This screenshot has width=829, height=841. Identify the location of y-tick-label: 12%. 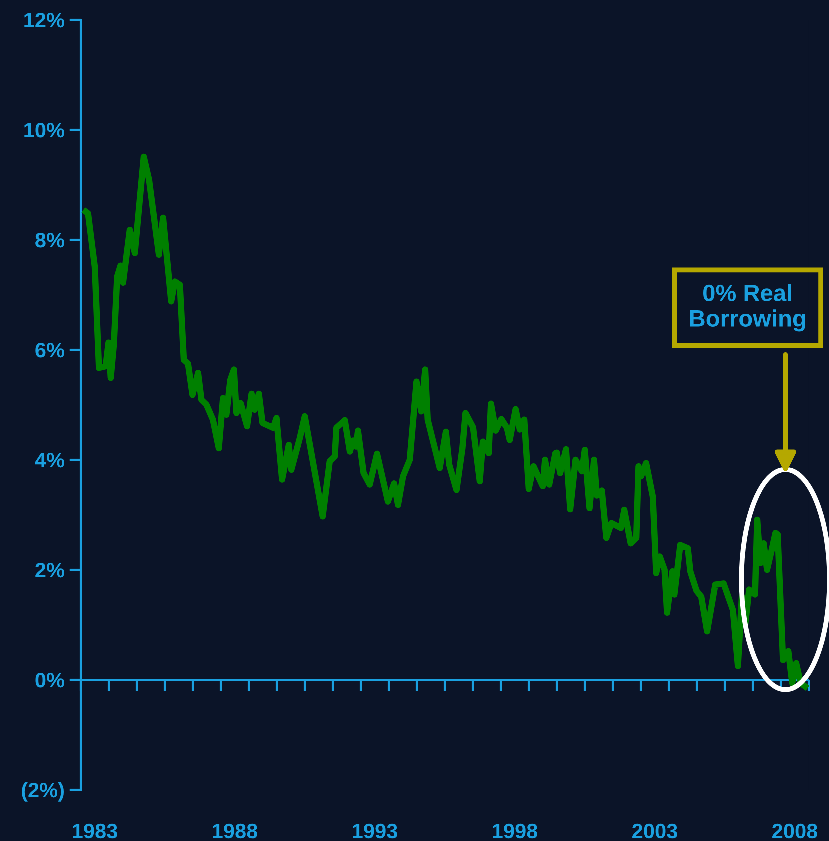
(44, 20).